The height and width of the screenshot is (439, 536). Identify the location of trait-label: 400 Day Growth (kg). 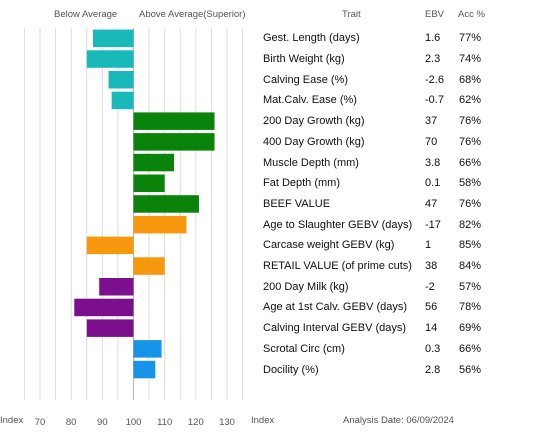
(314, 141).